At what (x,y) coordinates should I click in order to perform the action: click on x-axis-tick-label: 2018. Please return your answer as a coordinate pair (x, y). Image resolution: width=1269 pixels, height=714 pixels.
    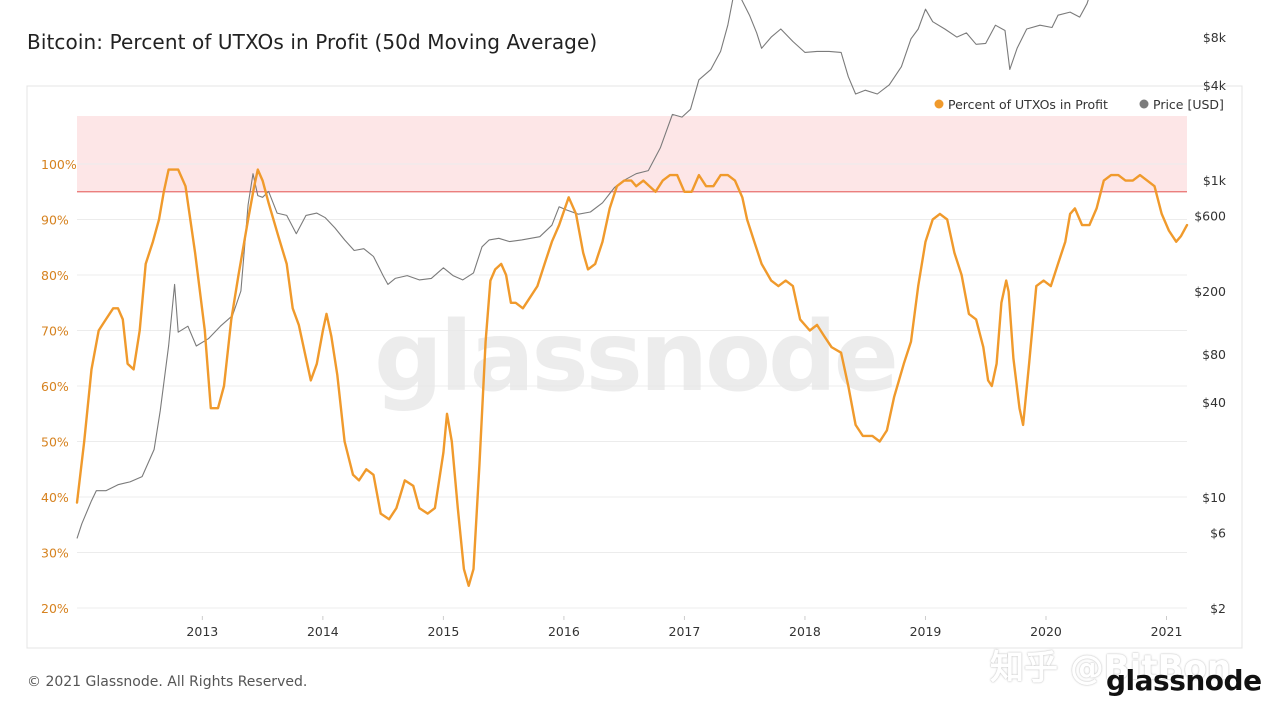
    Looking at the image, I should click on (805, 631).